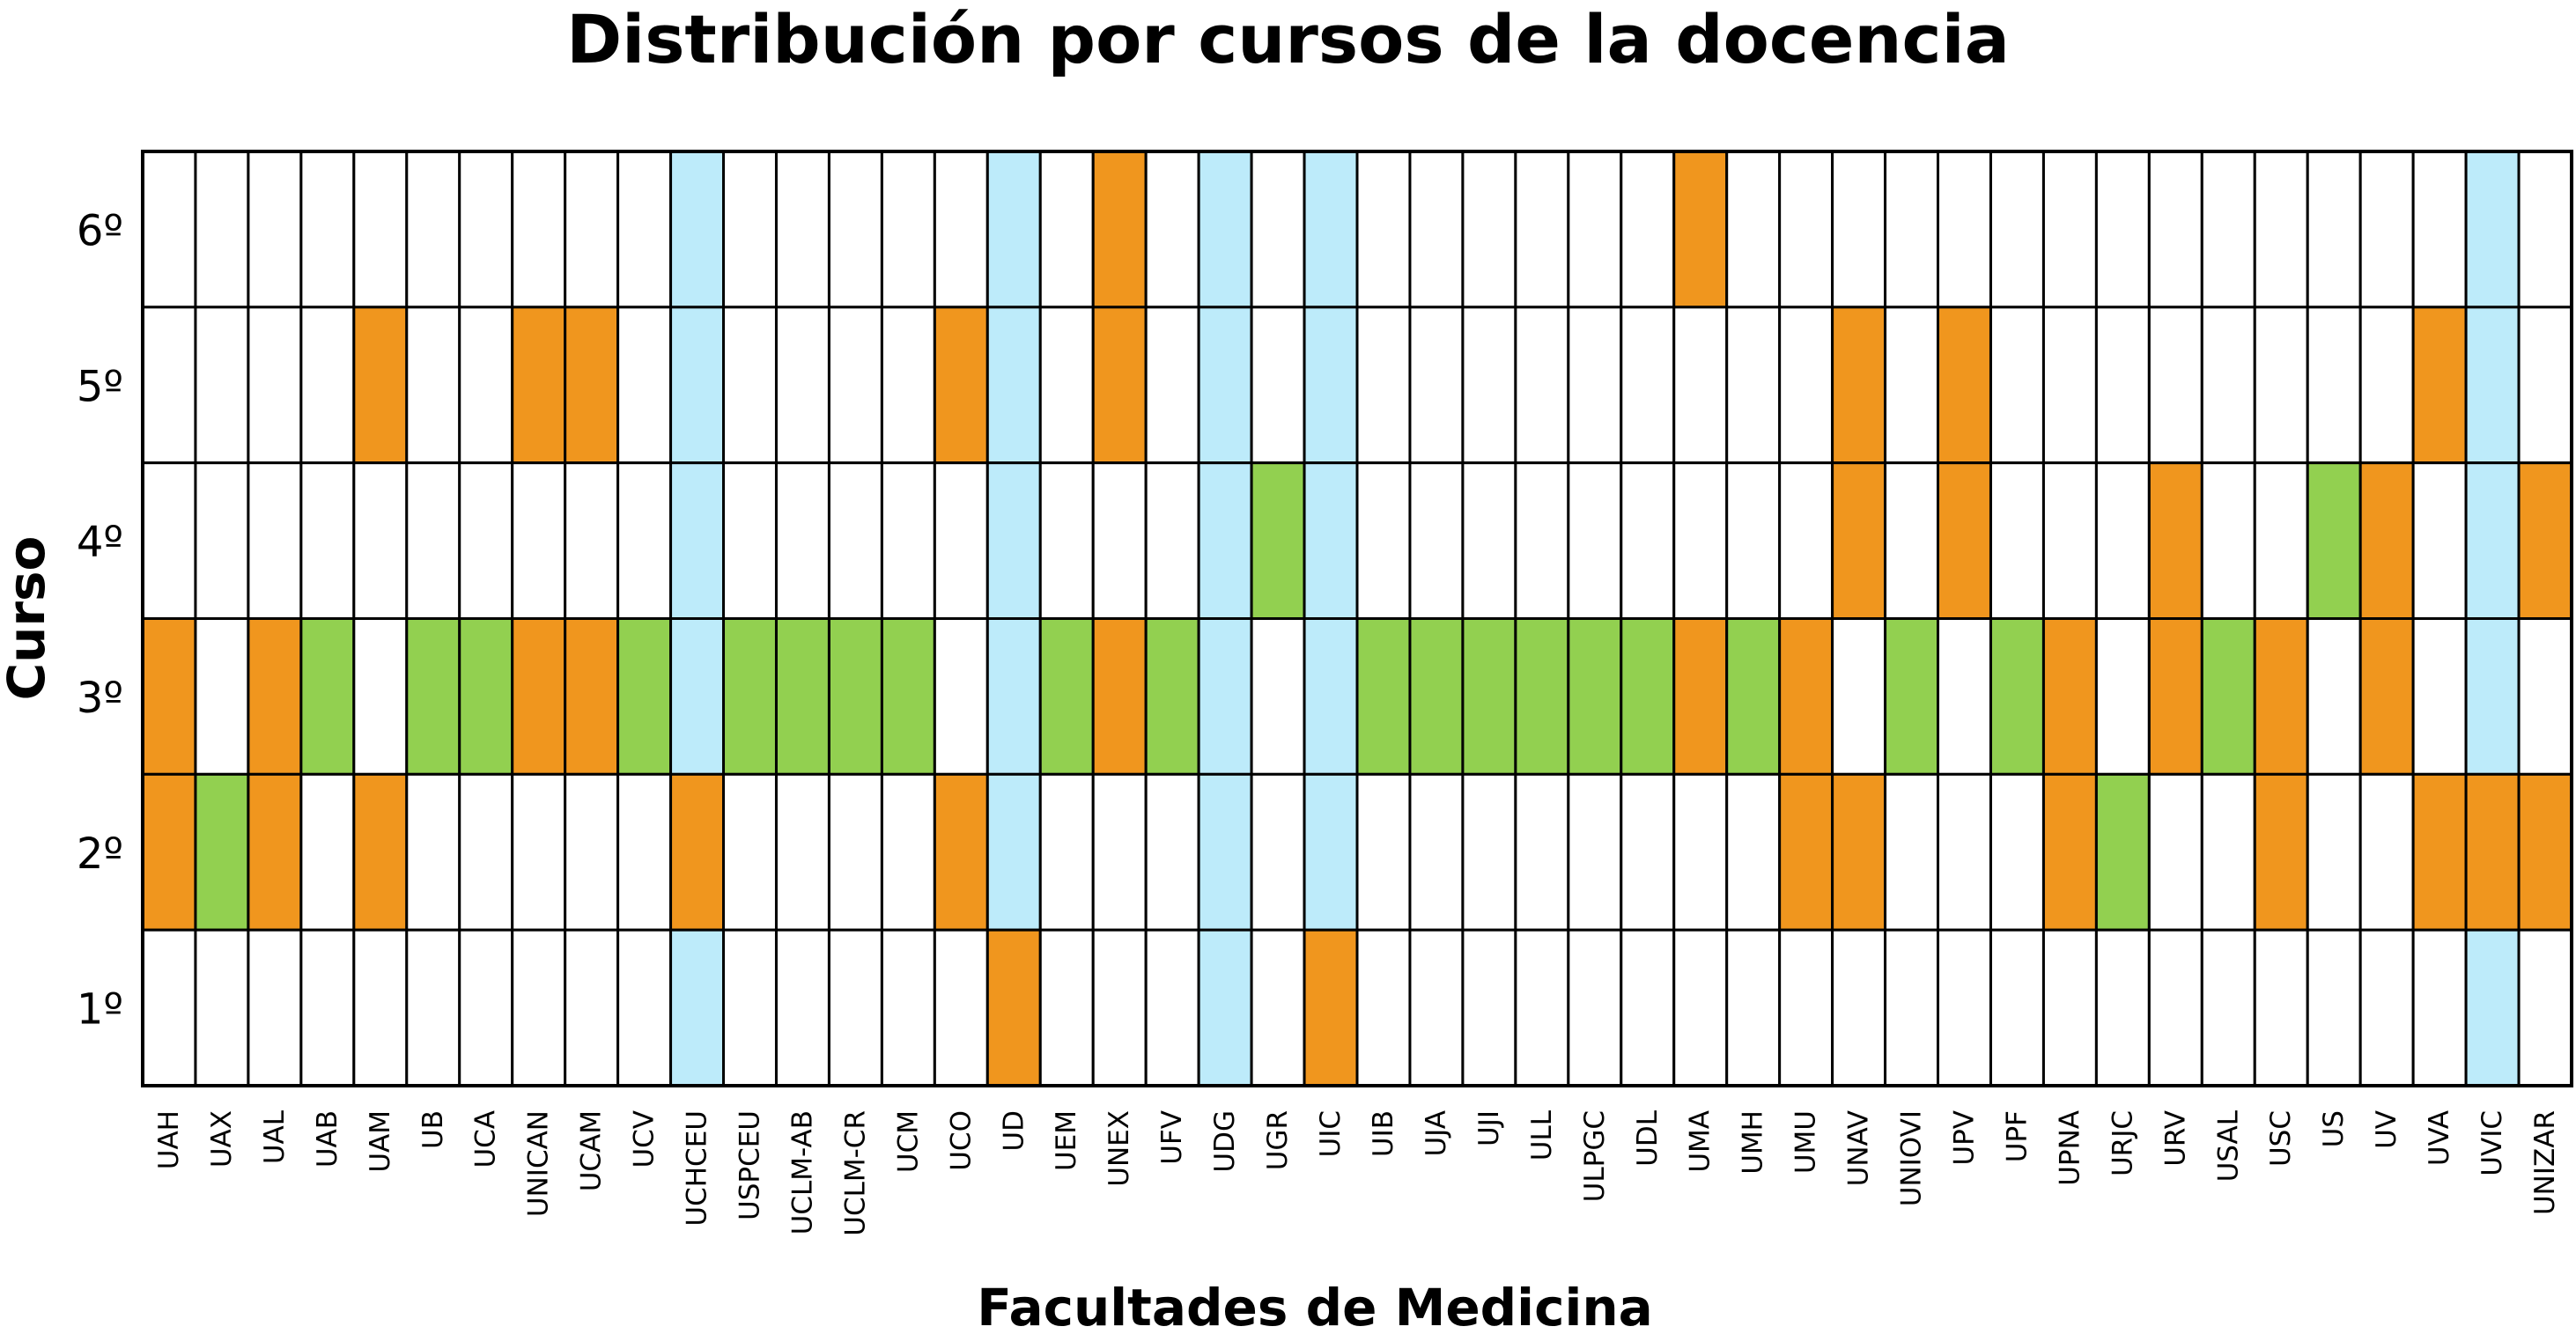 This screenshot has width=2576, height=1334. What do you see at coordinates (2069, 1148) in the screenshot?
I see `x-tick-label: UPNA` at bounding box center [2069, 1148].